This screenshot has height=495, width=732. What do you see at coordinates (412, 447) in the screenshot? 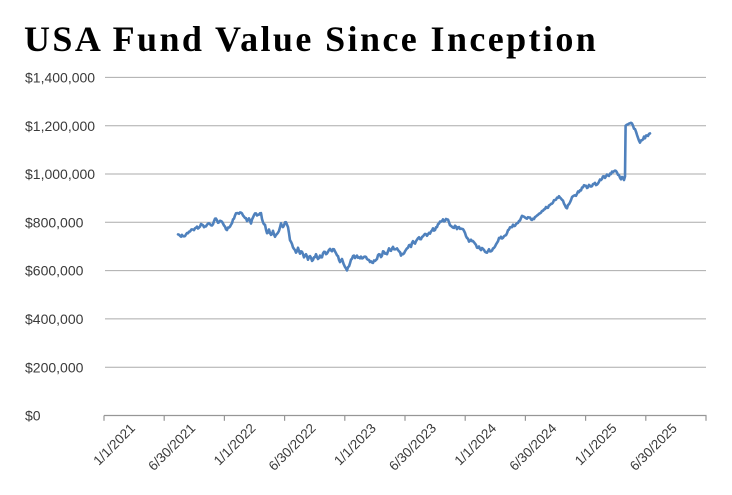
I see `svg-text: 6/30/2023` at bounding box center [412, 447].